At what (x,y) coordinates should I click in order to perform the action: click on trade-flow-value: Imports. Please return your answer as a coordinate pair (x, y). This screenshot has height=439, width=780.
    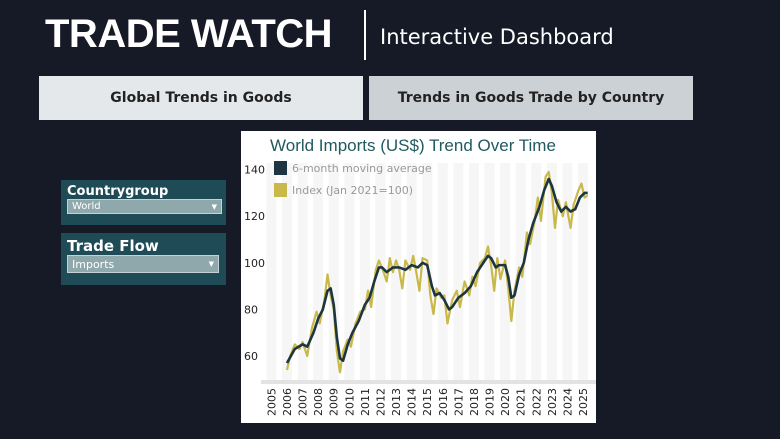
    Looking at the image, I should click on (93, 264).